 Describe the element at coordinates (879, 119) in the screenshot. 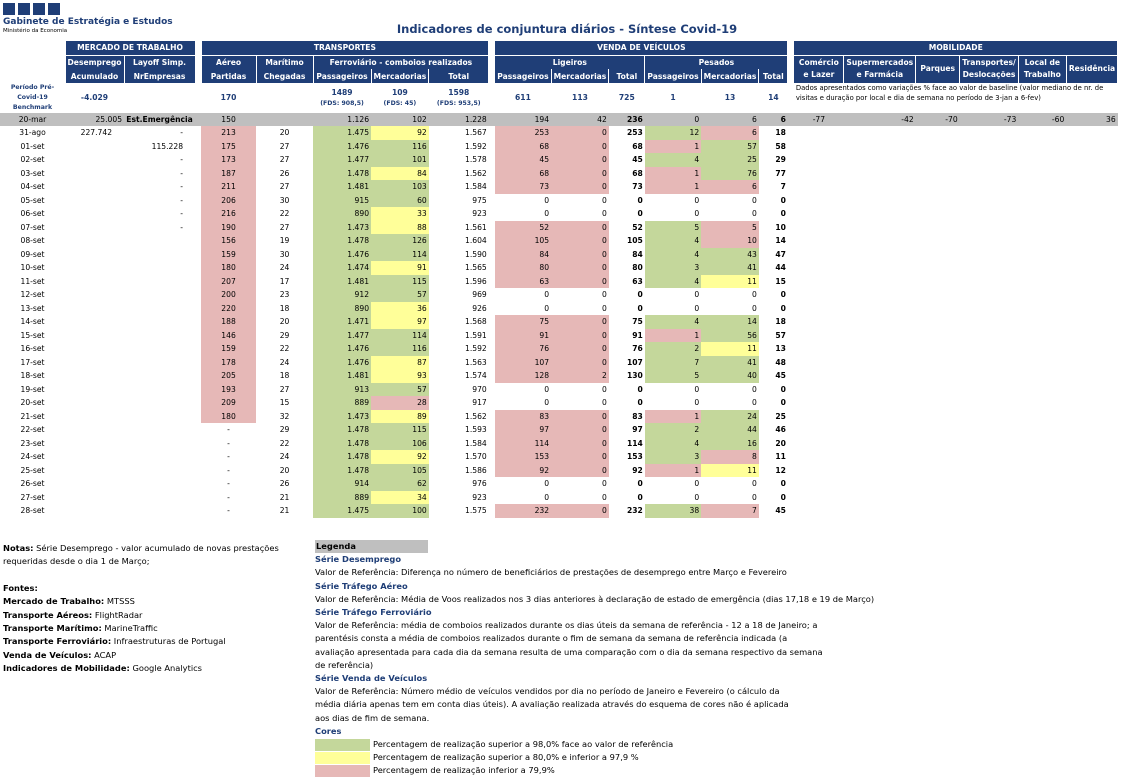

I see `cell-supermercados: -42` at that location.